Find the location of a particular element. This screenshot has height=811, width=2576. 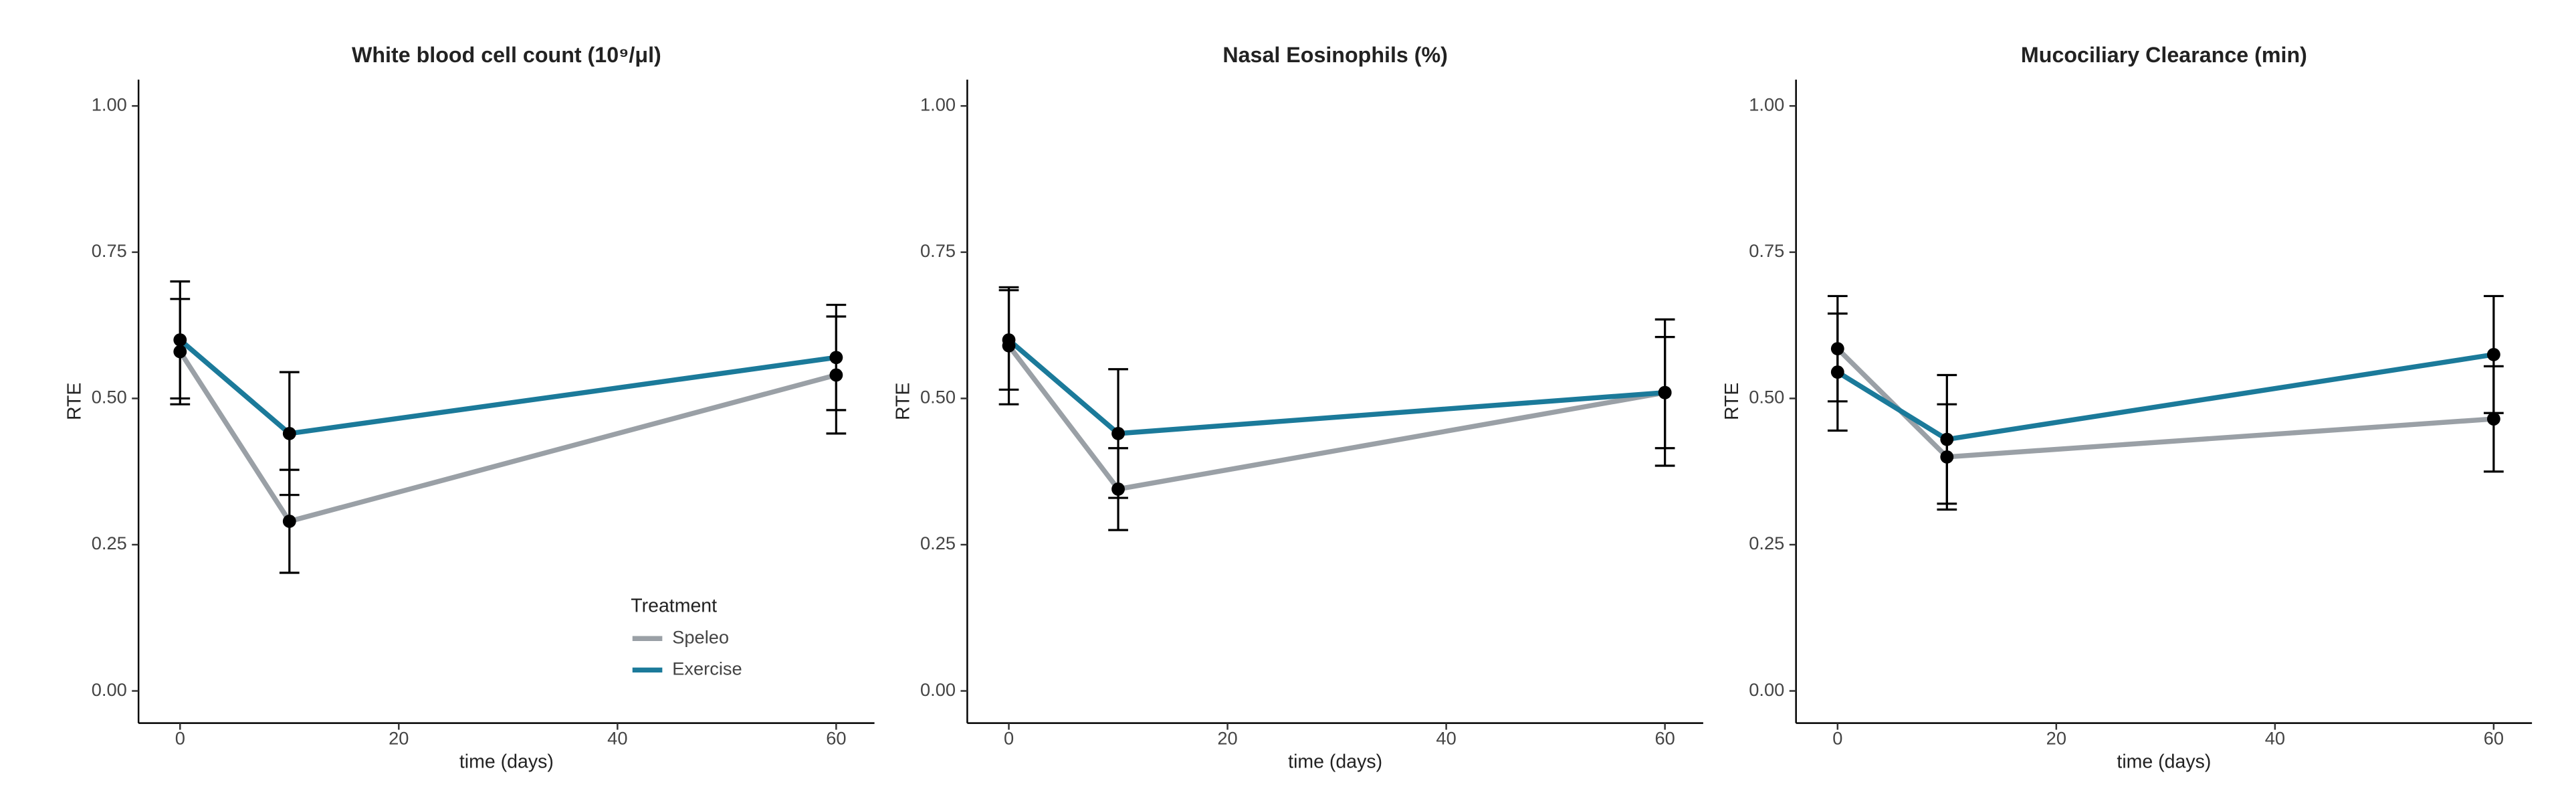

legend-title: Treatment is located at coordinates (674, 606).